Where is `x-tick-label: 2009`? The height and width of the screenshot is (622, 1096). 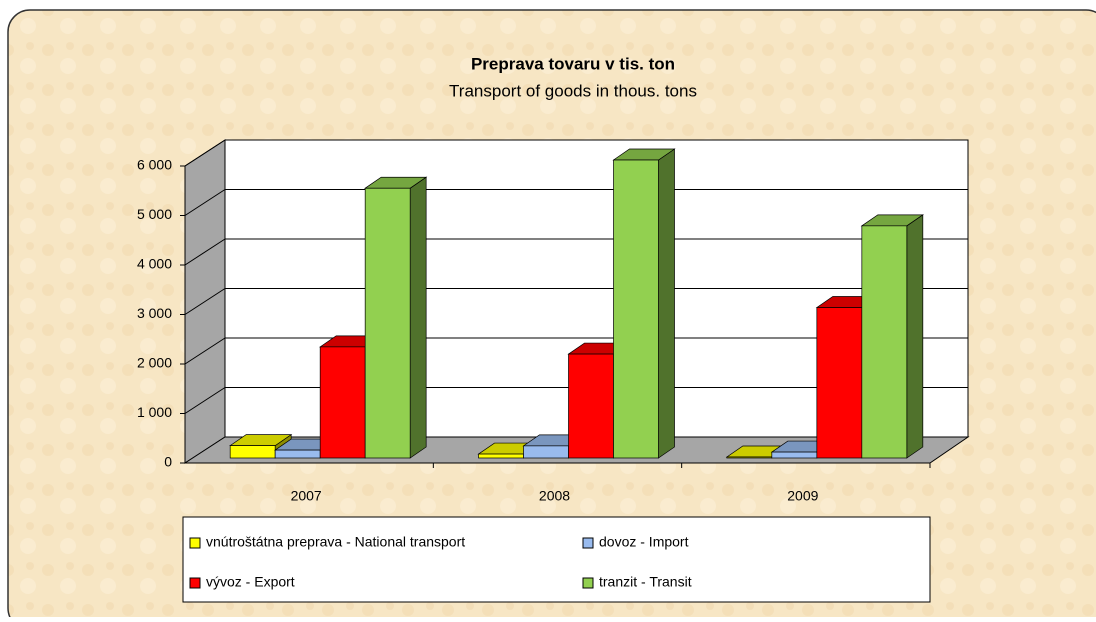 x-tick-label: 2009 is located at coordinates (802, 496).